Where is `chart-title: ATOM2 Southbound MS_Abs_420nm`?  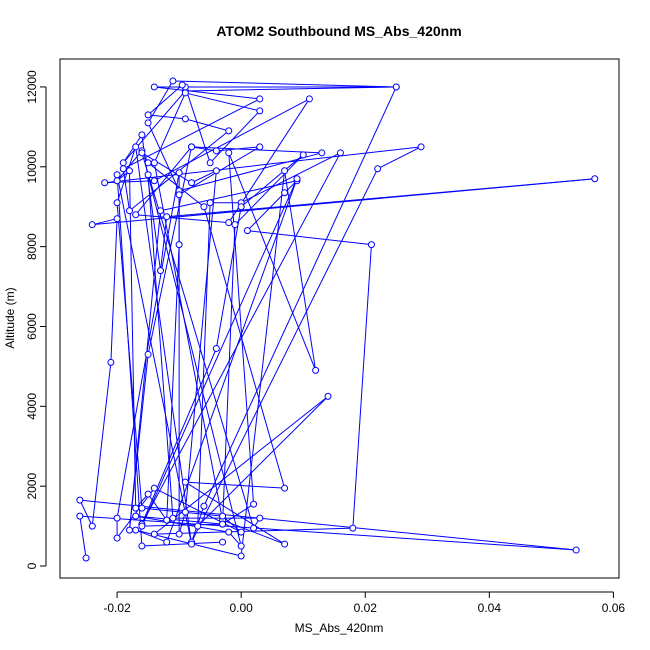 chart-title: ATOM2 Southbound MS_Abs_420nm is located at coordinates (338, 31).